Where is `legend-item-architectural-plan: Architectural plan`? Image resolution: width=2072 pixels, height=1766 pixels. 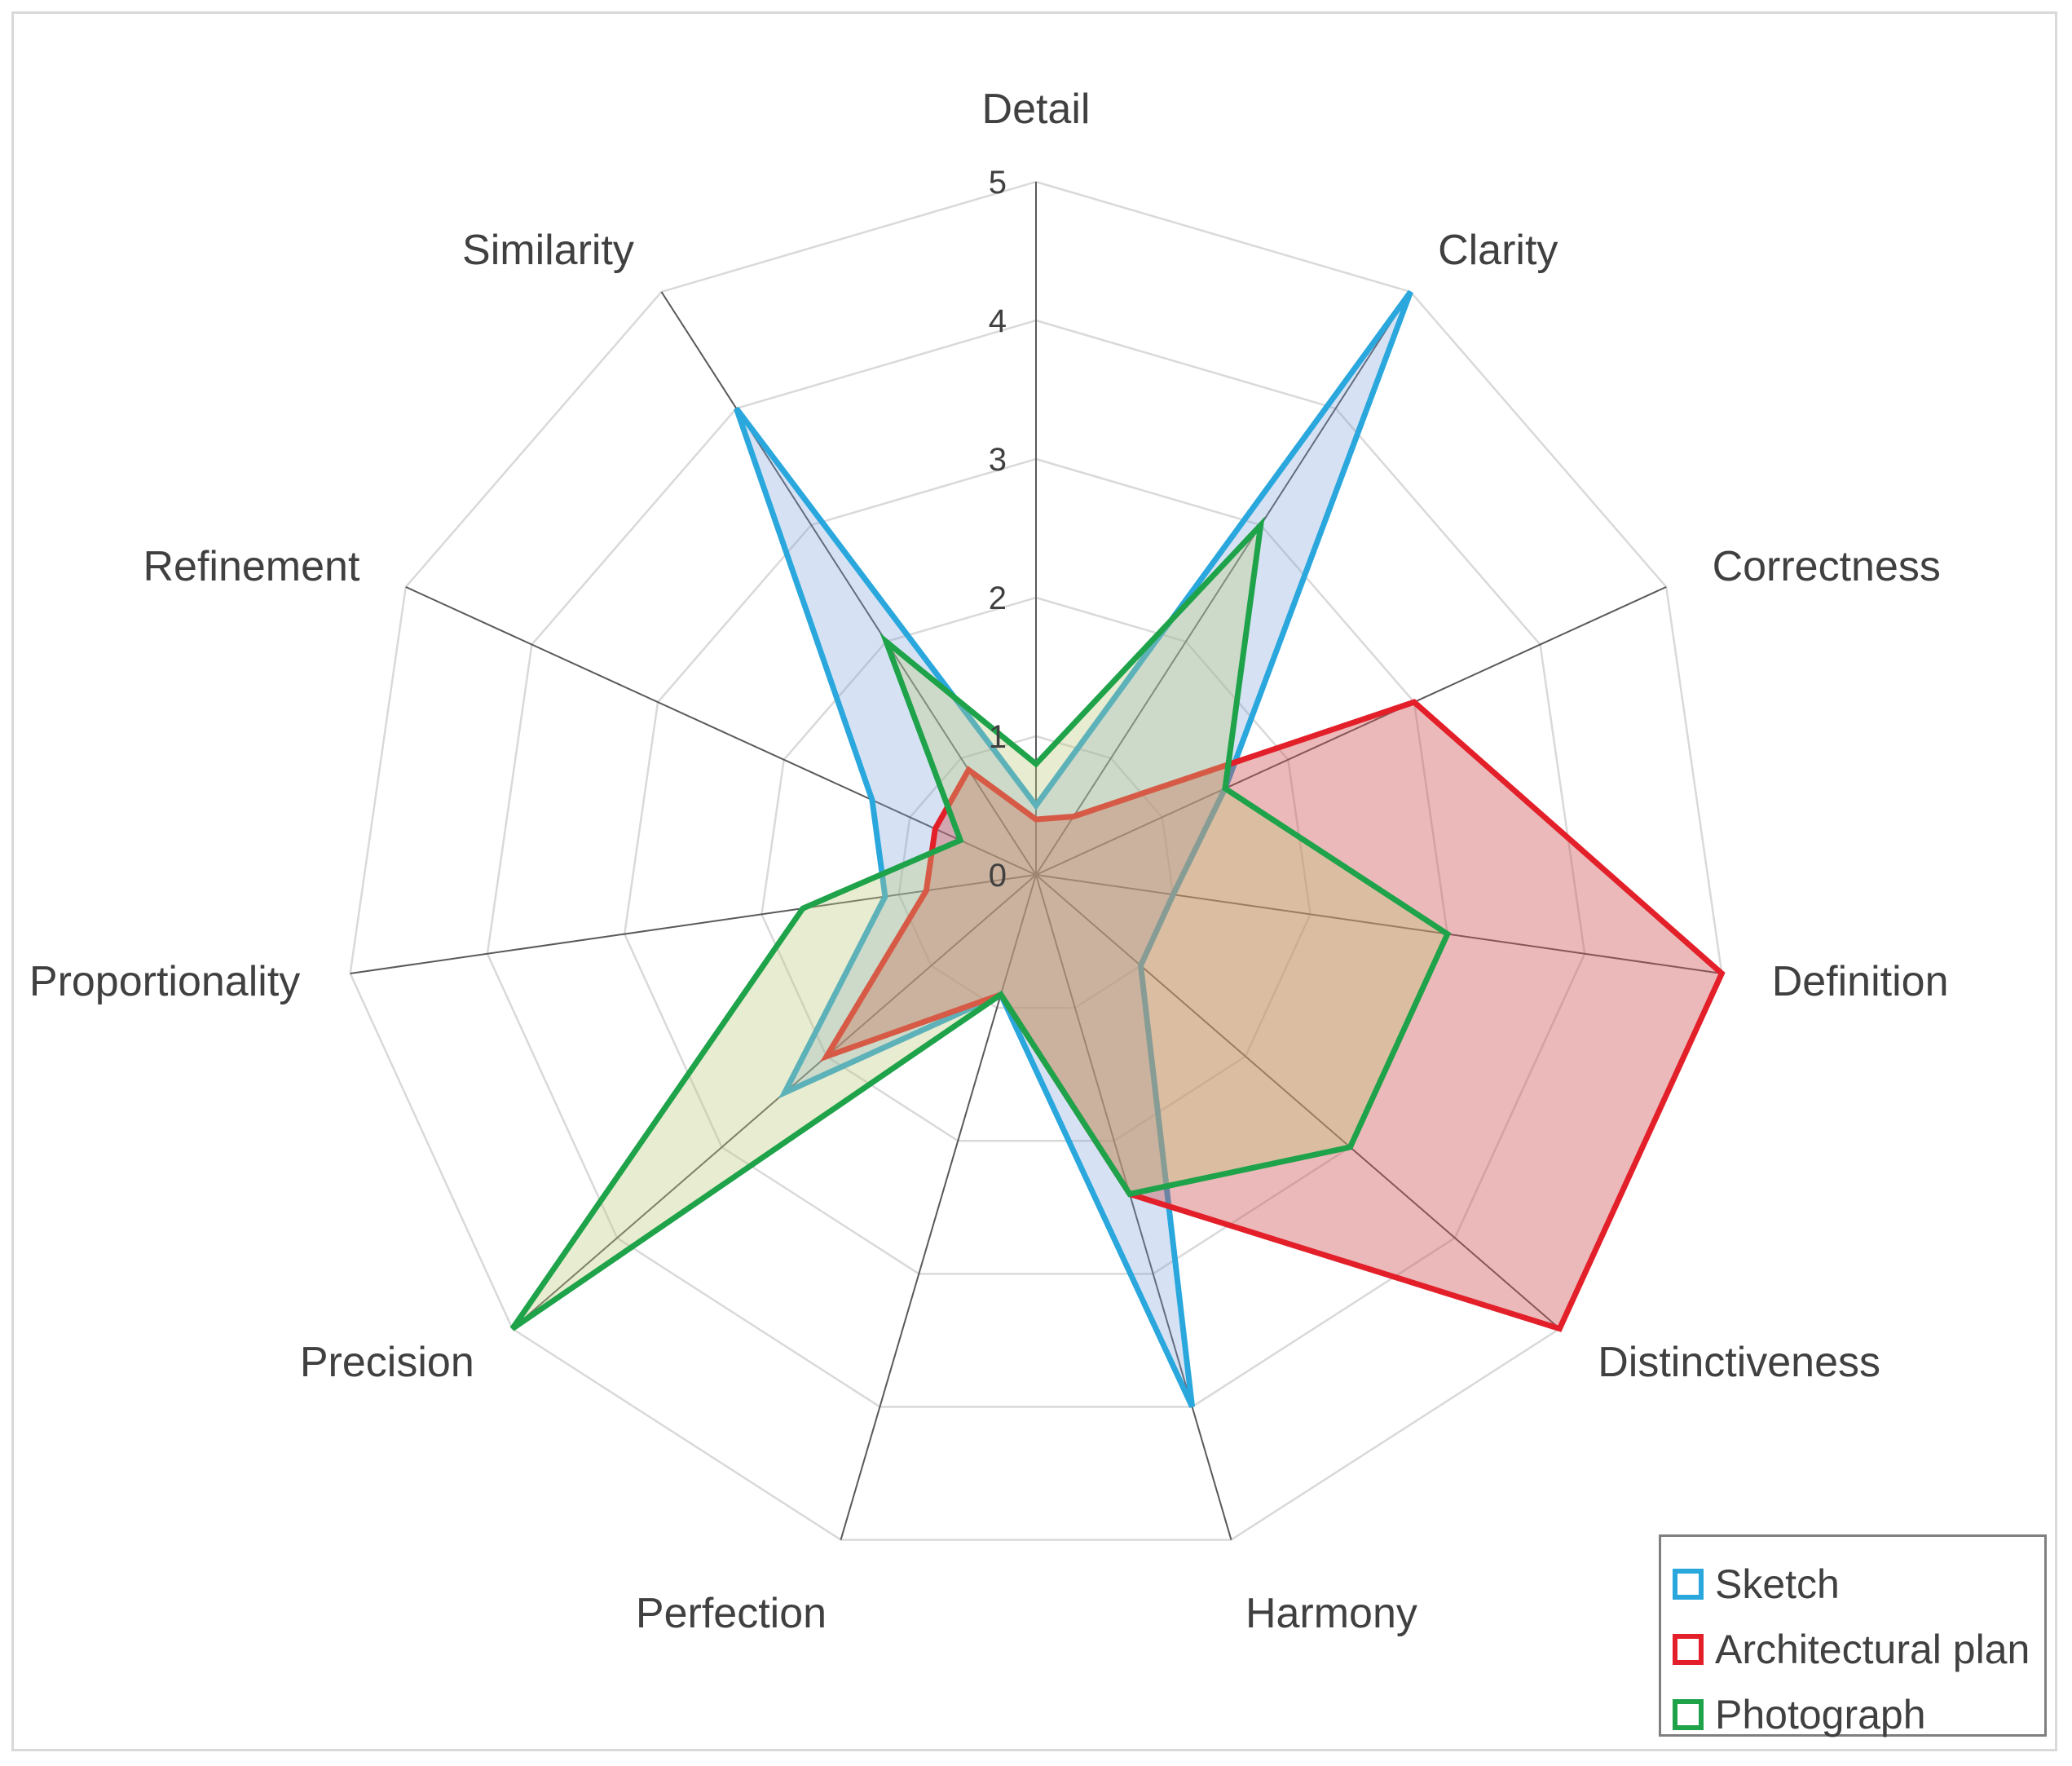
legend-item-architectural-plan: Architectural plan is located at coordinates (1858, 1649).